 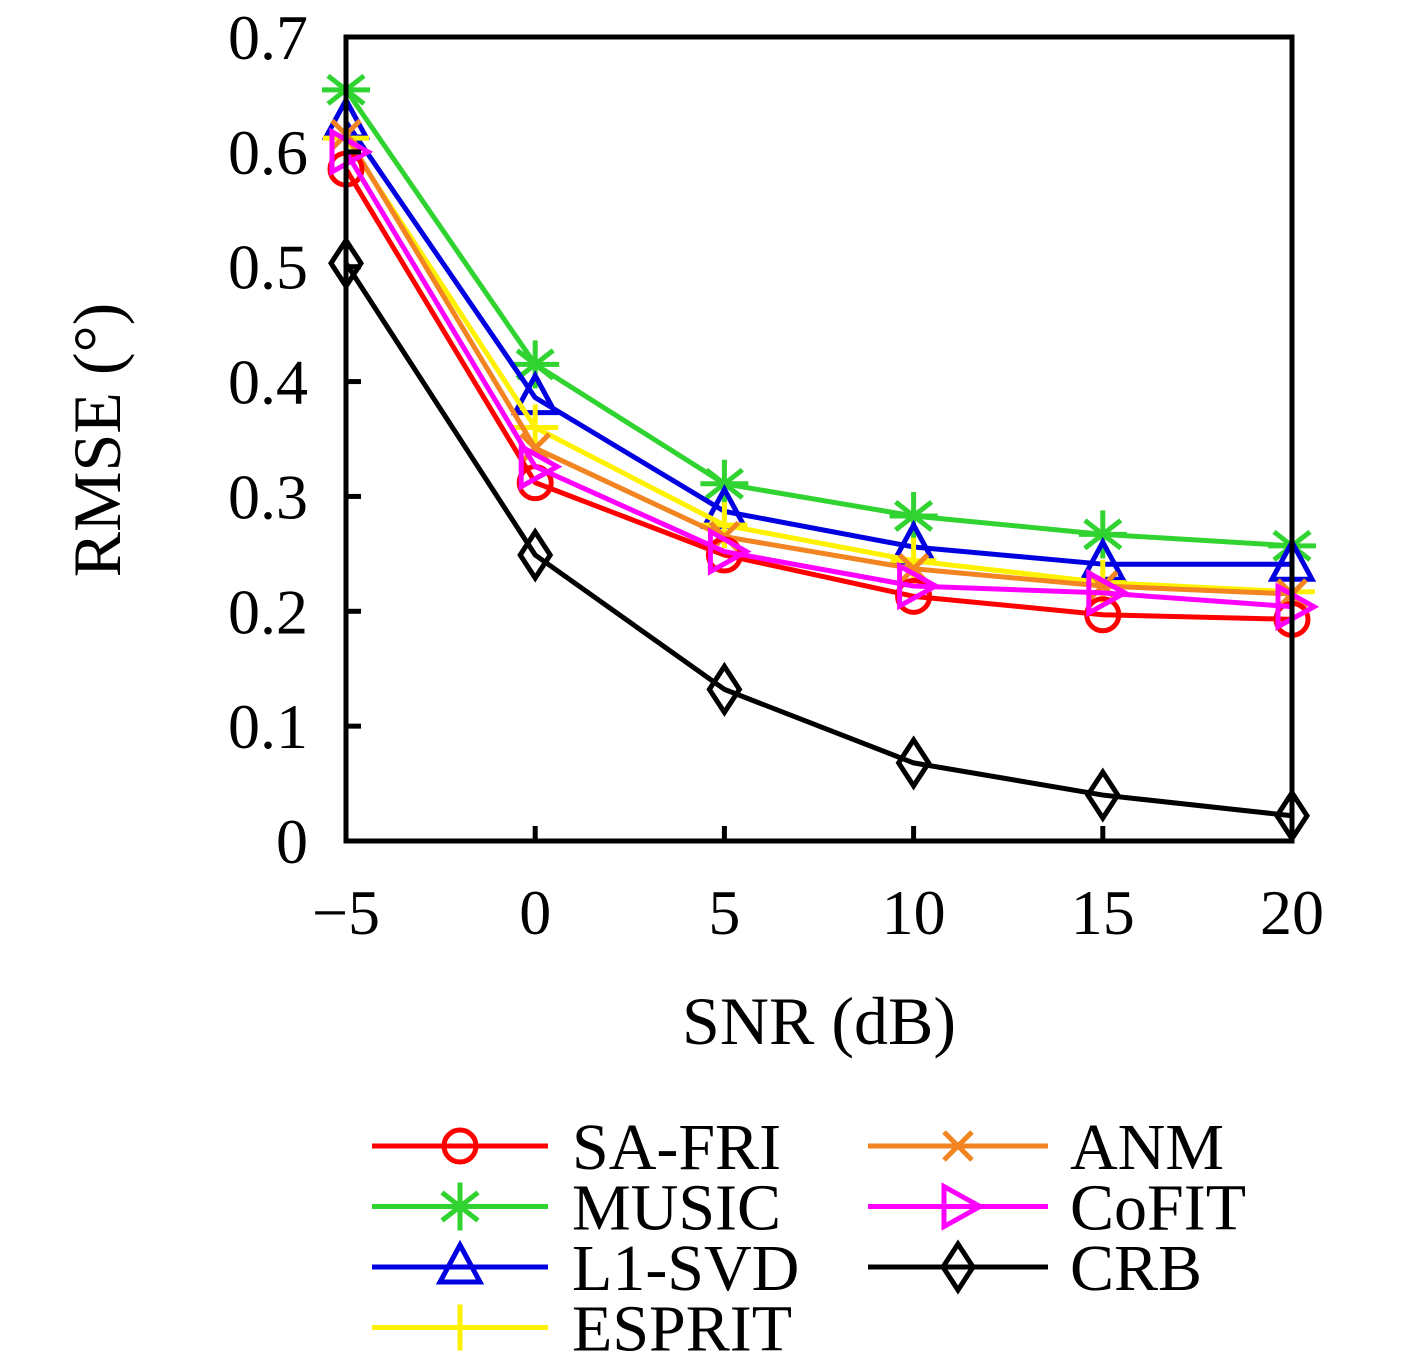 What do you see at coordinates (460, 1146) in the screenshot?
I see `marker-circle` at bounding box center [460, 1146].